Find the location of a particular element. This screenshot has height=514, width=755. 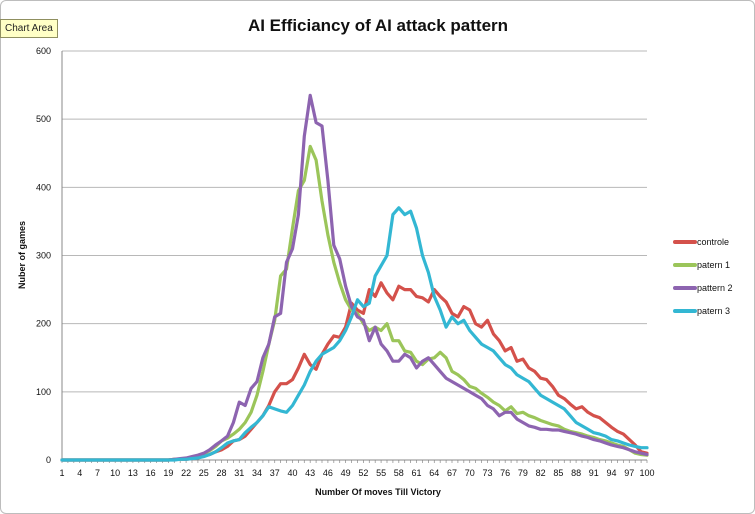

x-tick-label: 7 is located at coordinates (97, 473).